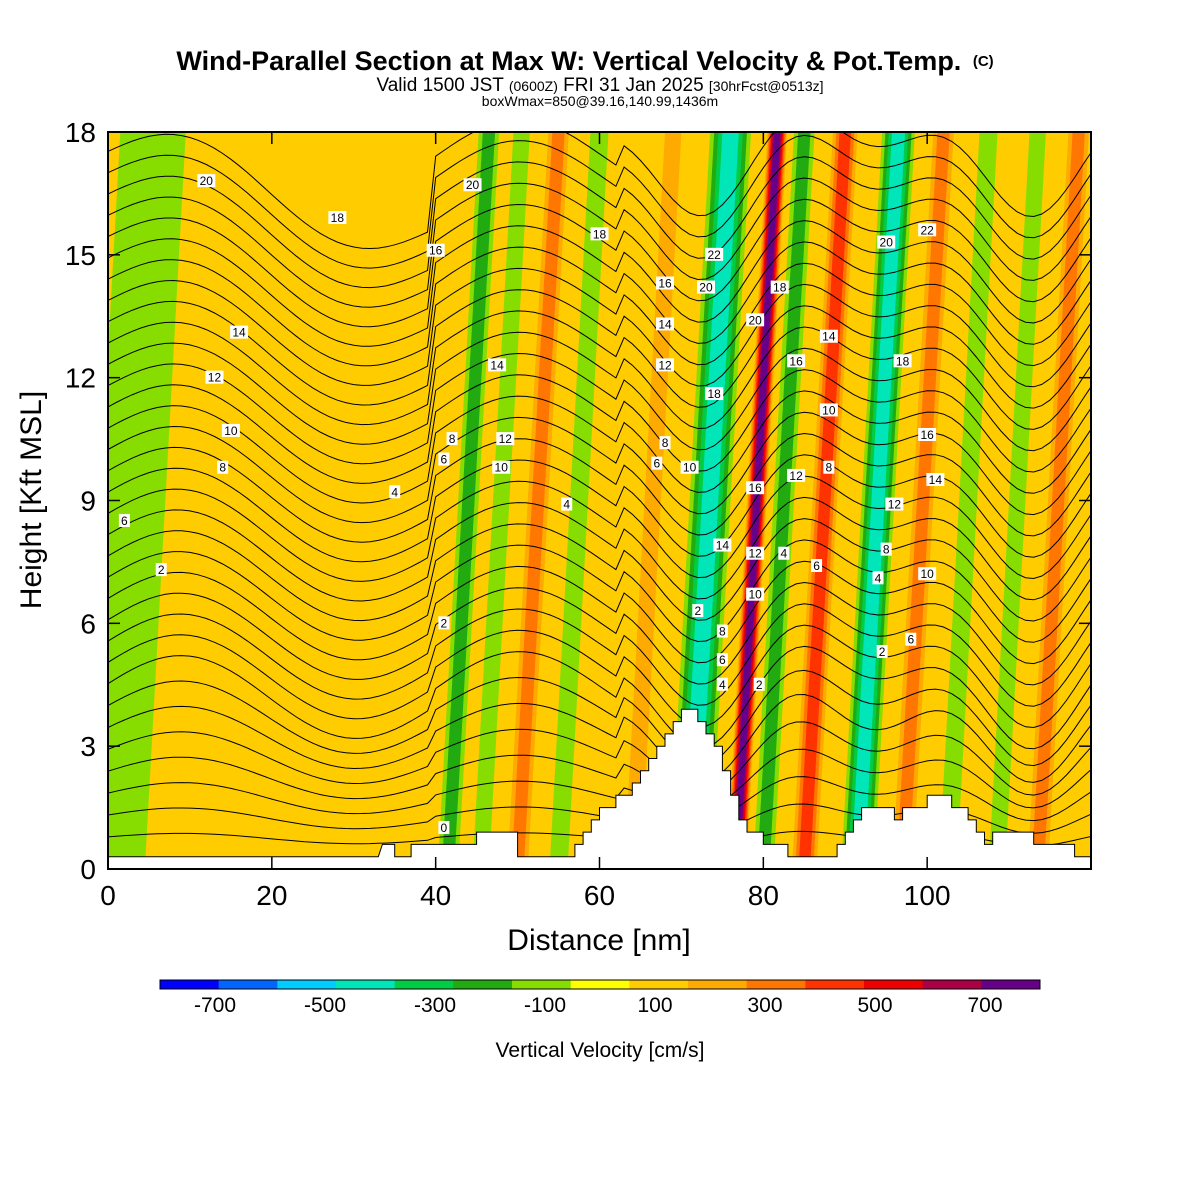 This screenshot has height=1200, width=1200. What do you see at coordinates (497, 365) in the screenshot?
I see `contour-label-13: 14` at bounding box center [497, 365].